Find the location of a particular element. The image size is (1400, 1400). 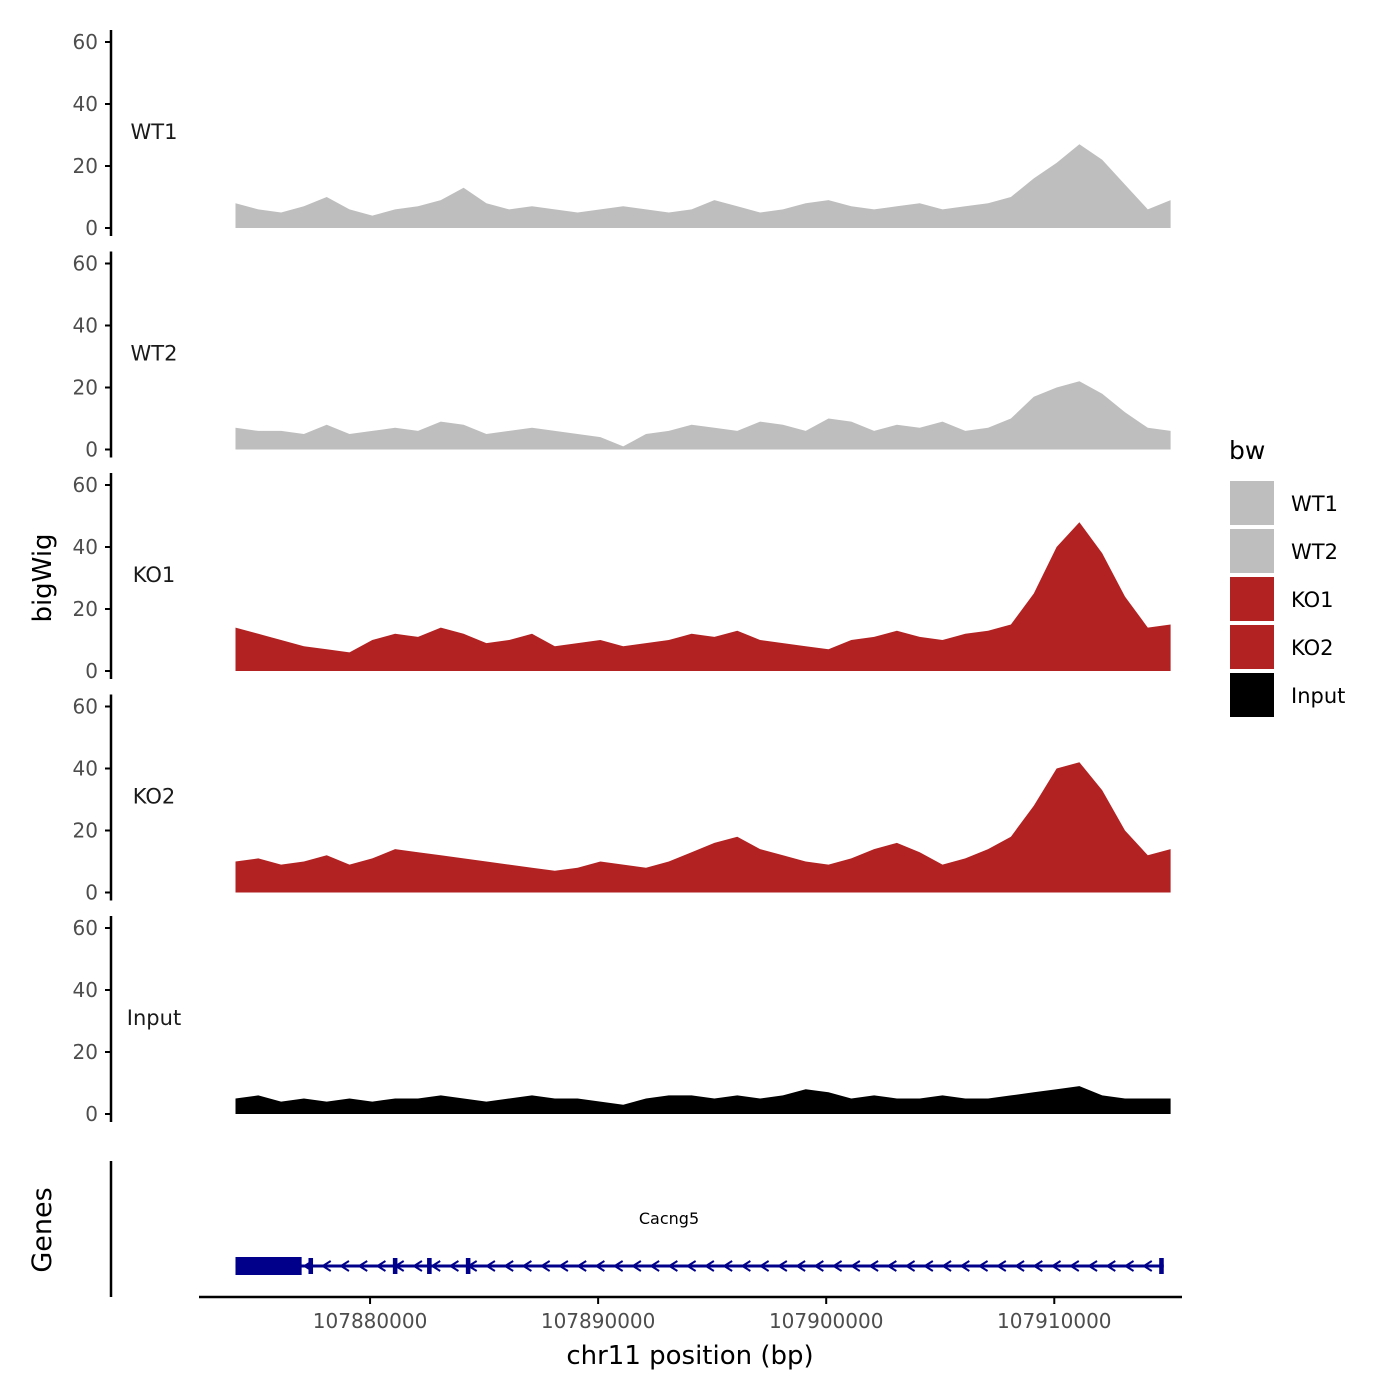

track-wt2: 0 20 40 60 WT2 is located at coordinates (622, 356).